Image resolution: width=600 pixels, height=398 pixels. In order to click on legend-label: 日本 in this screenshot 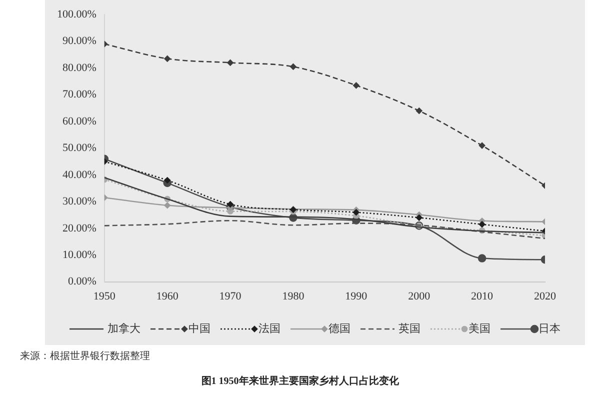, I will do `click(549, 328)`.